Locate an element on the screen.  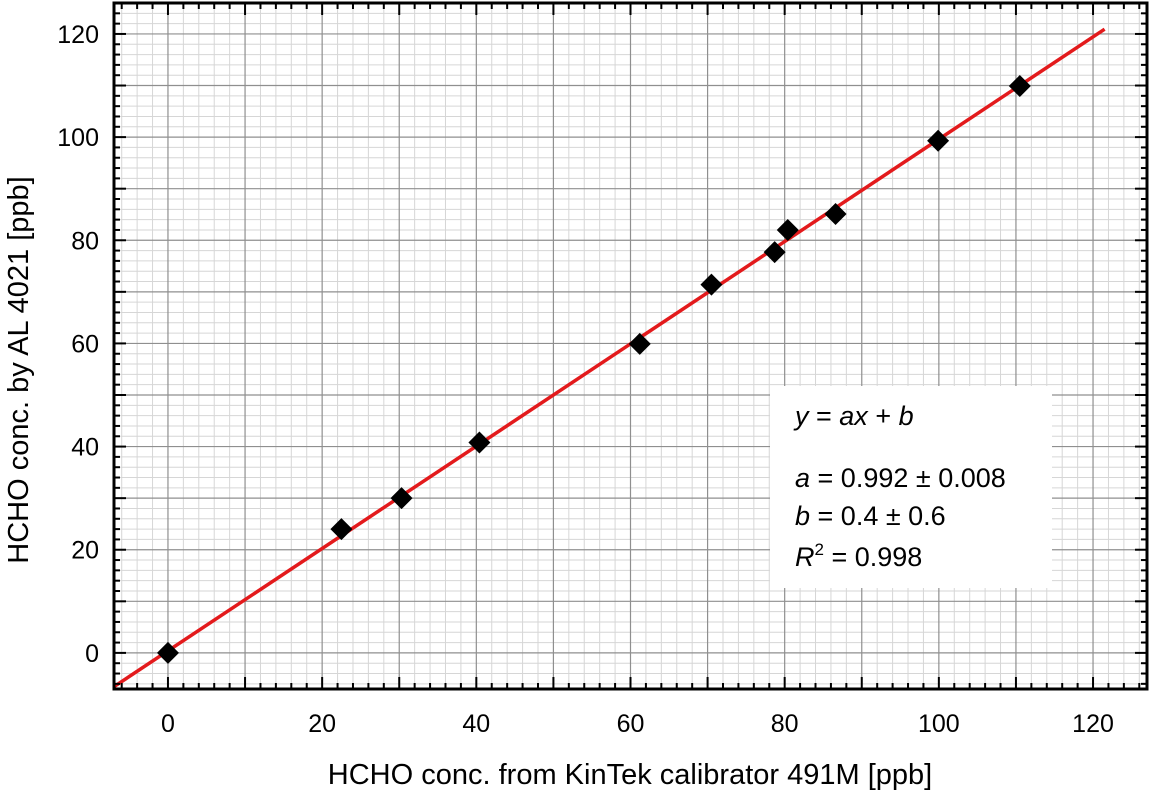
fit-annotation-box is located at coordinates (911, 487).